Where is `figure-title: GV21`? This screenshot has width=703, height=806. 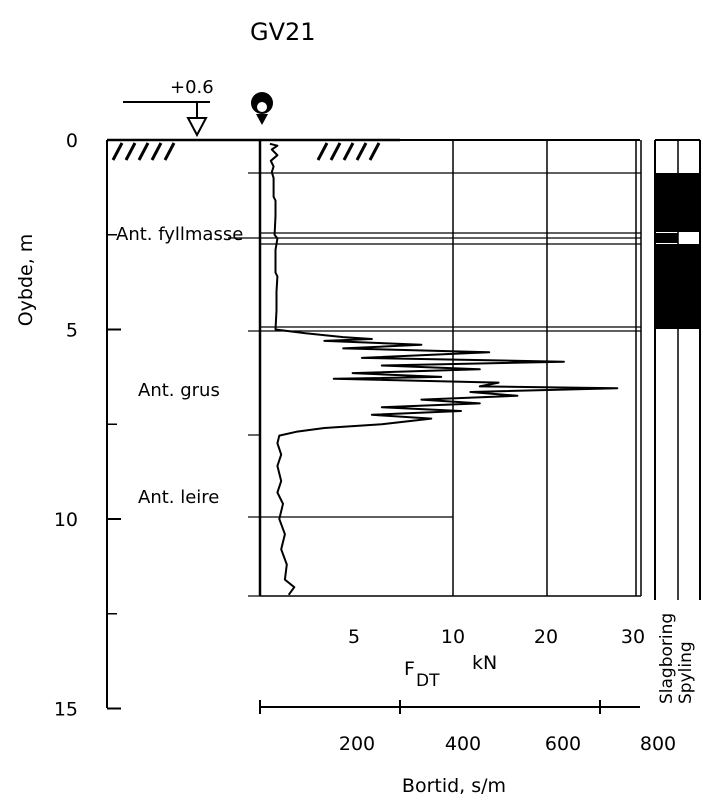
figure-title: GV21 is located at coordinates (283, 32).